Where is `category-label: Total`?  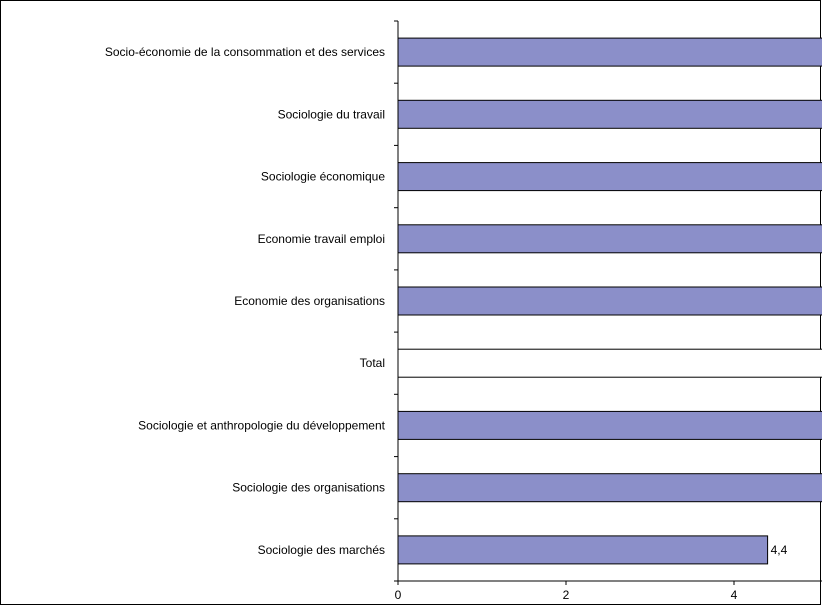 category-label: Total is located at coordinates (372, 363).